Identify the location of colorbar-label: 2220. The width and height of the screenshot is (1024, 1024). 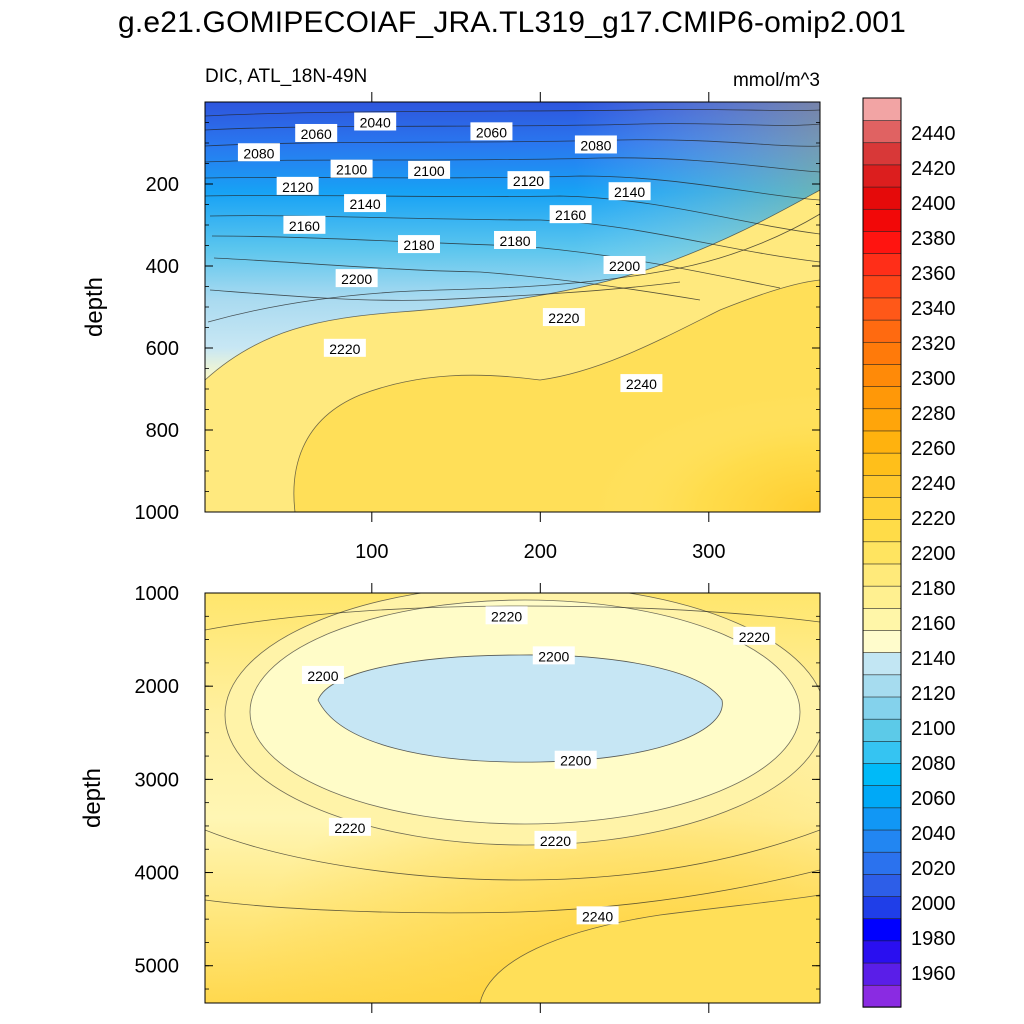
(933, 519).